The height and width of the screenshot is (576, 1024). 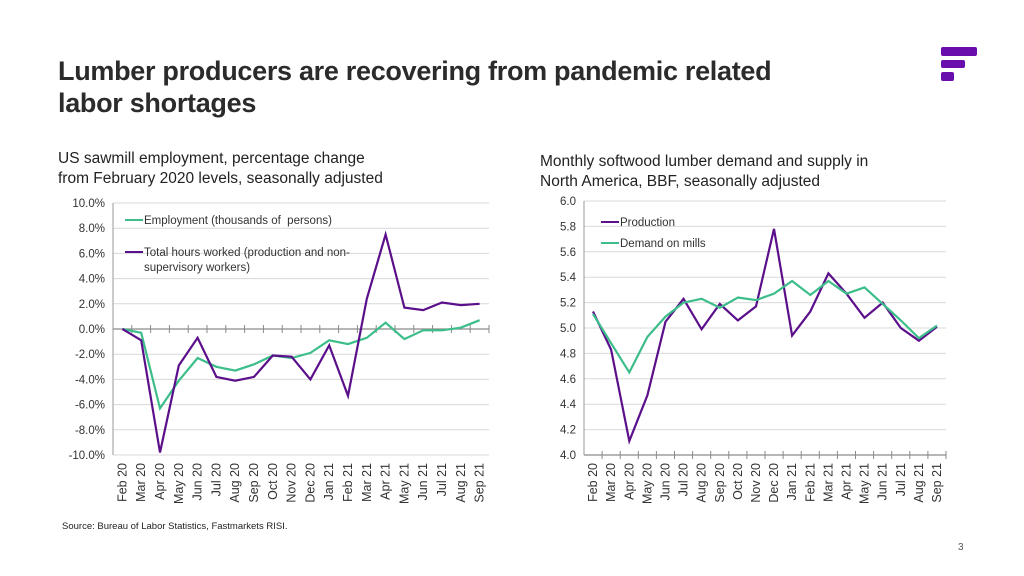 I want to click on y-tick-label: 10.0%, so click(x=88, y=204).